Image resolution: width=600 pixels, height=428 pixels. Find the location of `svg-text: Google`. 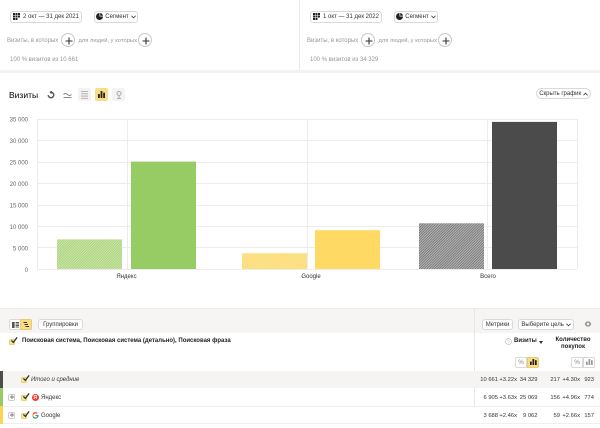

svg-text: Google is located at coordinates (311, 277).